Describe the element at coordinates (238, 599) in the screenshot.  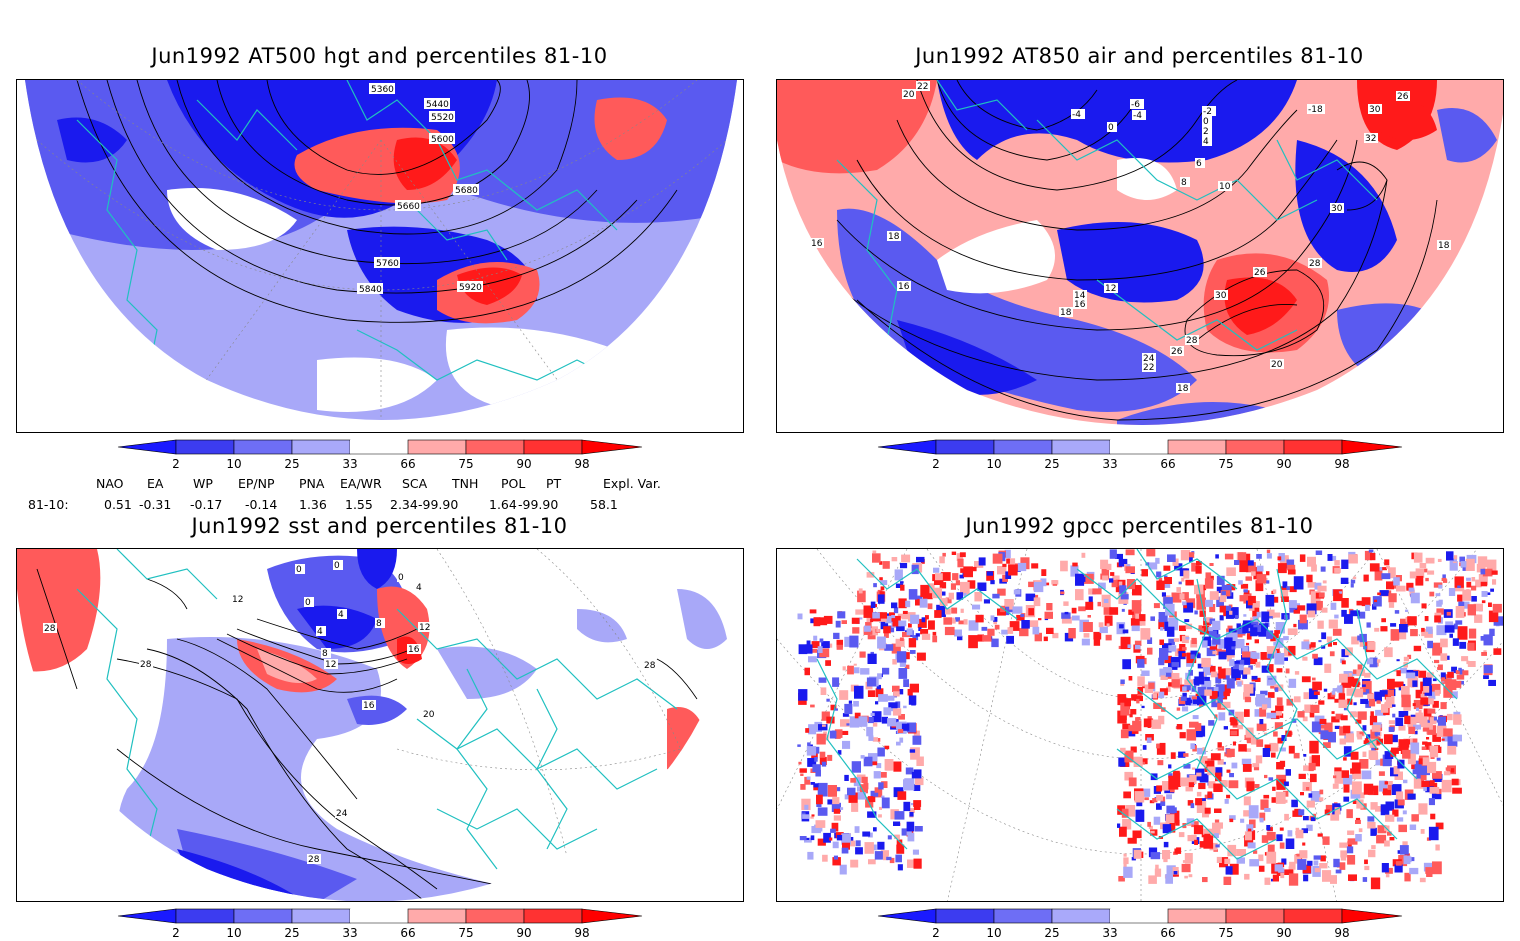
I see `contour-label: 12` at that location.